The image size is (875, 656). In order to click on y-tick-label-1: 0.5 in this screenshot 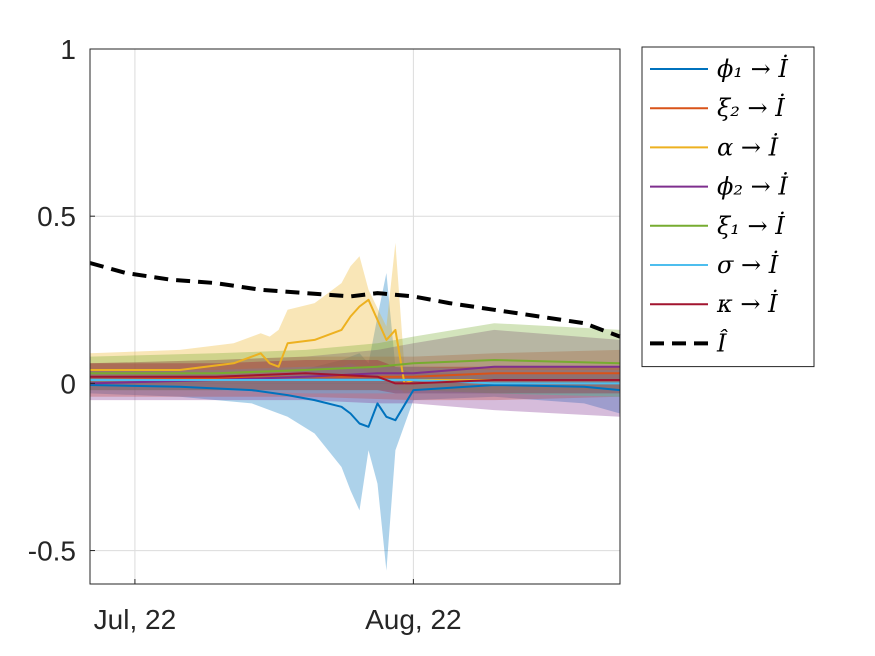, I will do `click(56, 216)`.